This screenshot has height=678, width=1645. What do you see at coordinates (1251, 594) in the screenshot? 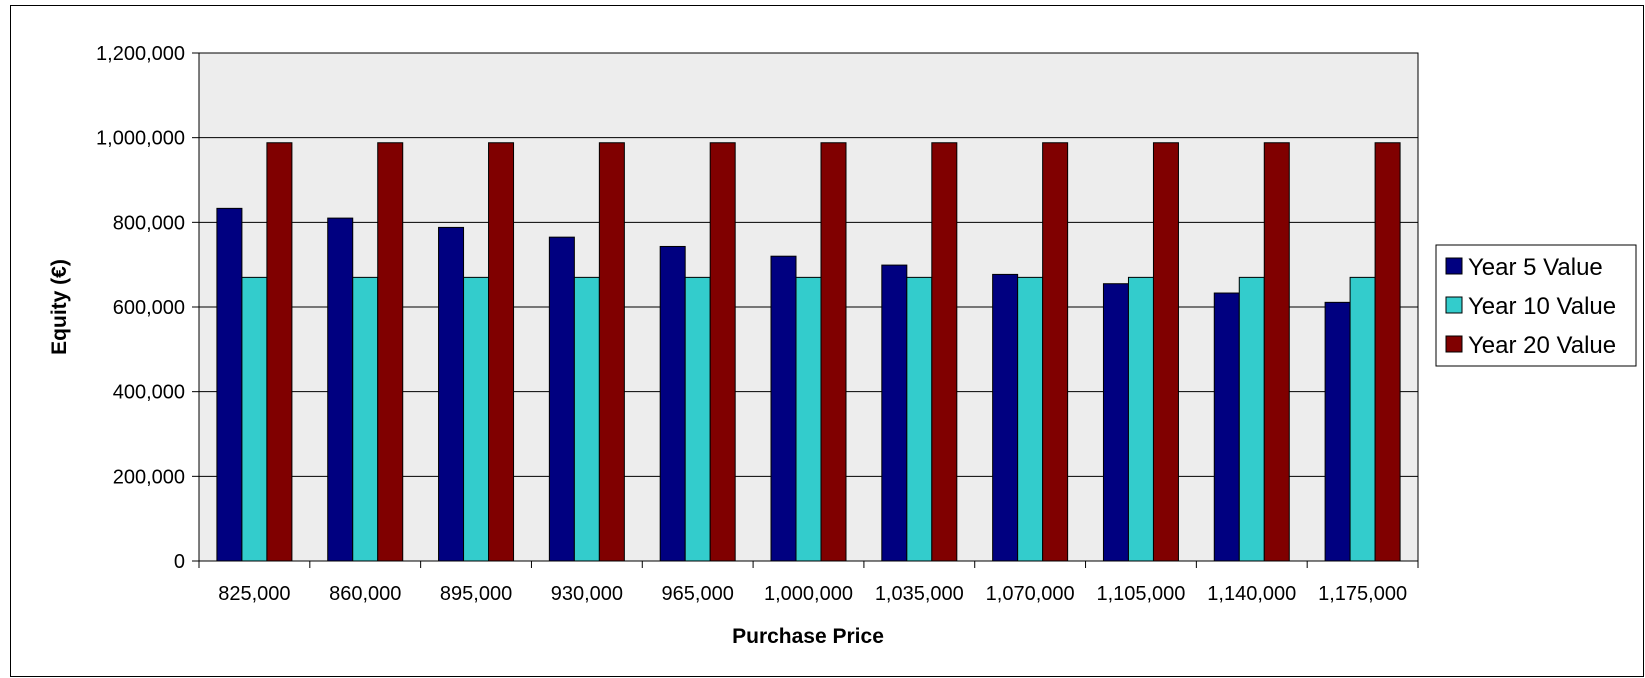
I see `x-tick-label: 1,140,000` at bounding box center [1251, 594].